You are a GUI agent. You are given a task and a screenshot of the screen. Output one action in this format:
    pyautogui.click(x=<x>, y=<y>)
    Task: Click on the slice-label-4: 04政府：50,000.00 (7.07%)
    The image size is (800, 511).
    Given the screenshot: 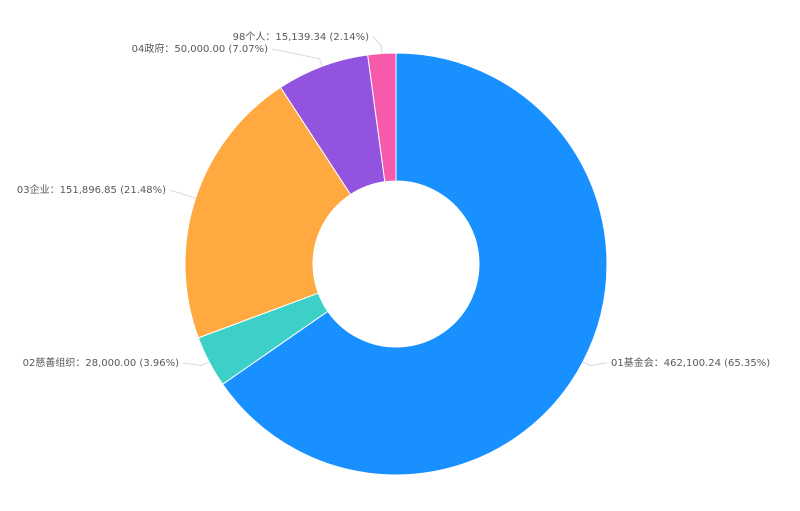 What is the action you would take?
    pyautogui.click(x=200, y=48)
    